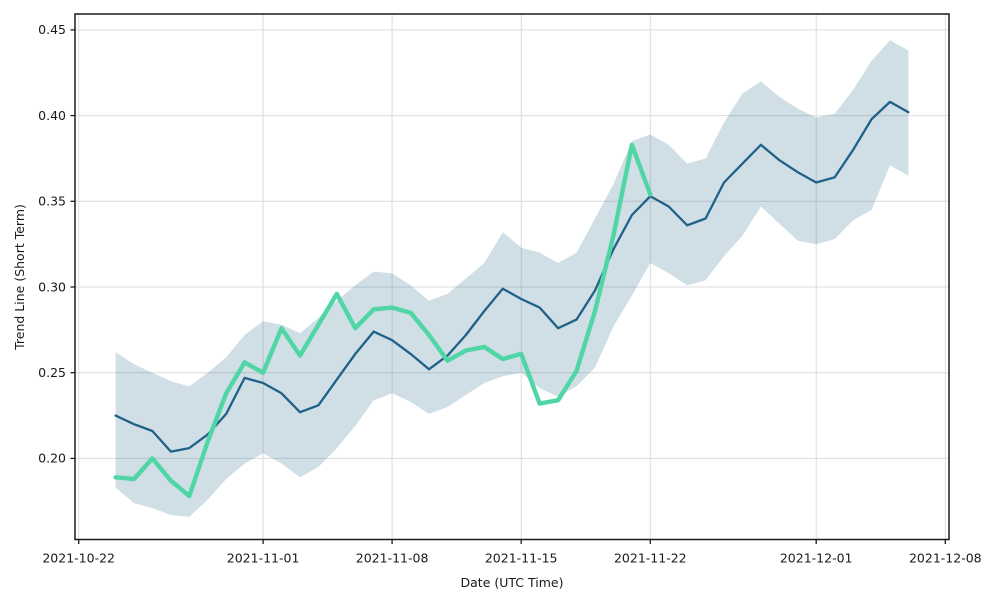 The width and height of the screenshot is (1000, 600). I want to click on y-tick-label: 0.30, so click(52, 286).